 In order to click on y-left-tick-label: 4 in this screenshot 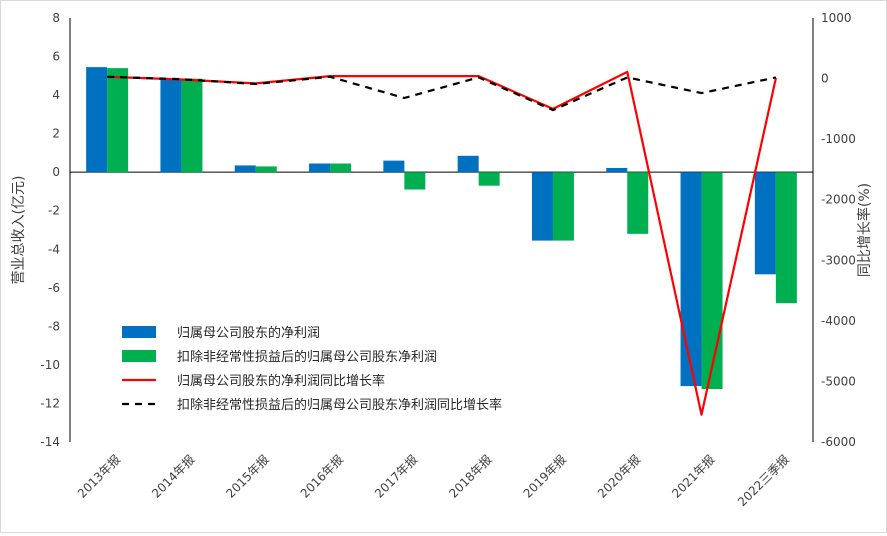, I will do `click(56, 95)`.